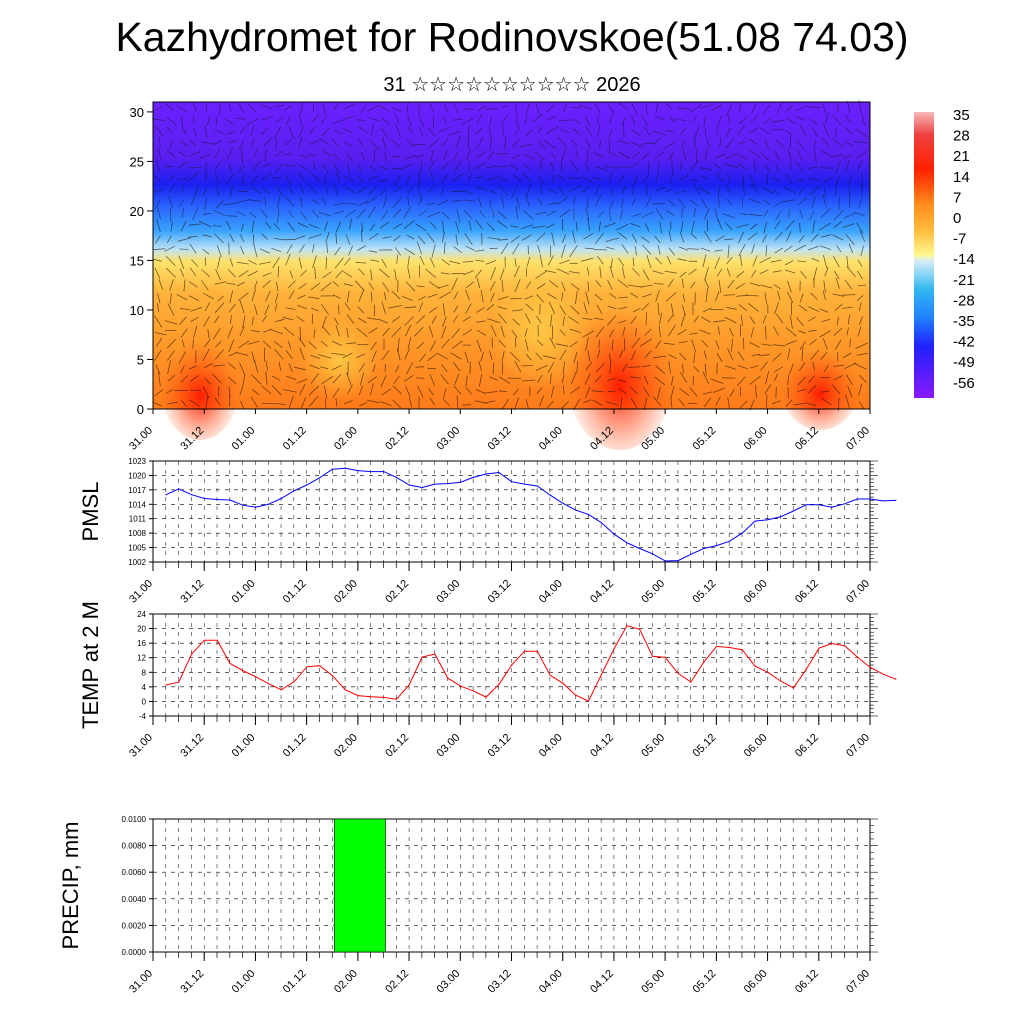  I want to click on pmsl-ytick-label: 1020, so click(137, 475).